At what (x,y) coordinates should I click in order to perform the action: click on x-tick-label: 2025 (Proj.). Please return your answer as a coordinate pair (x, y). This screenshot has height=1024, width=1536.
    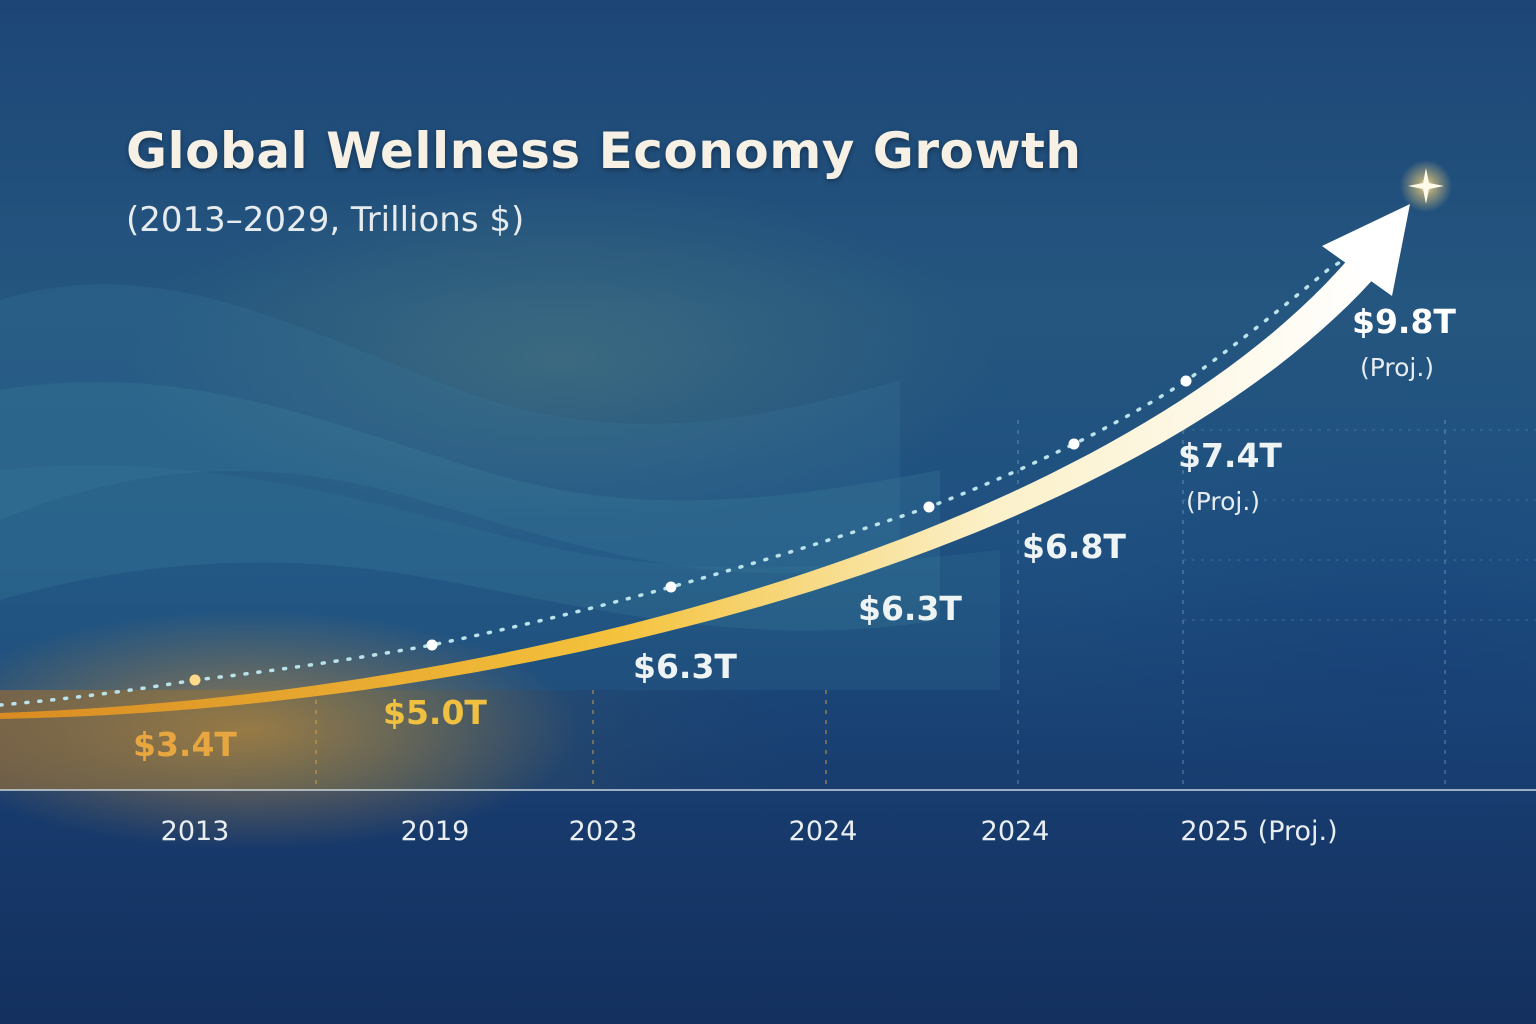
    Looking at the image, I should click on (1258, 831).